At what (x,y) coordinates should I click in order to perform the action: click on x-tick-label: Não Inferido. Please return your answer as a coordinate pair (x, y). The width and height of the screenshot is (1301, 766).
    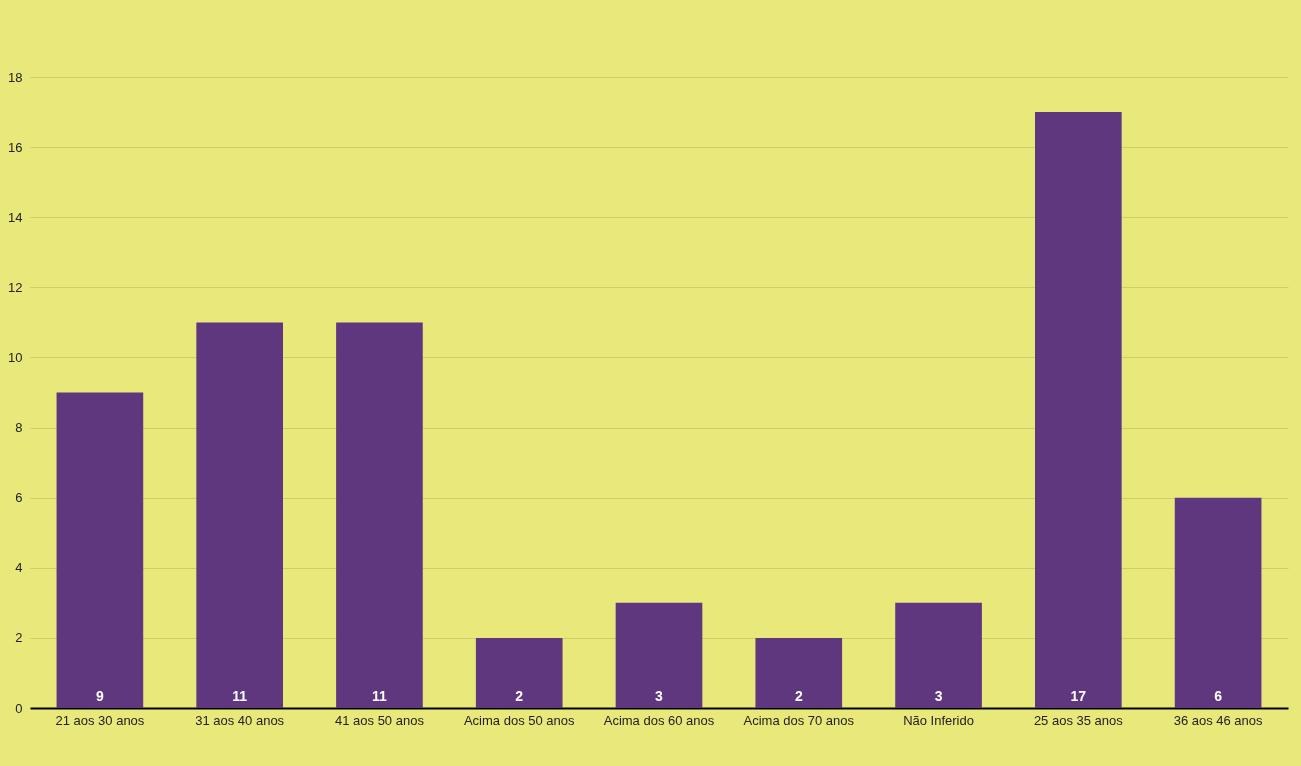
    Looking at the image, I should click on (938, 720).